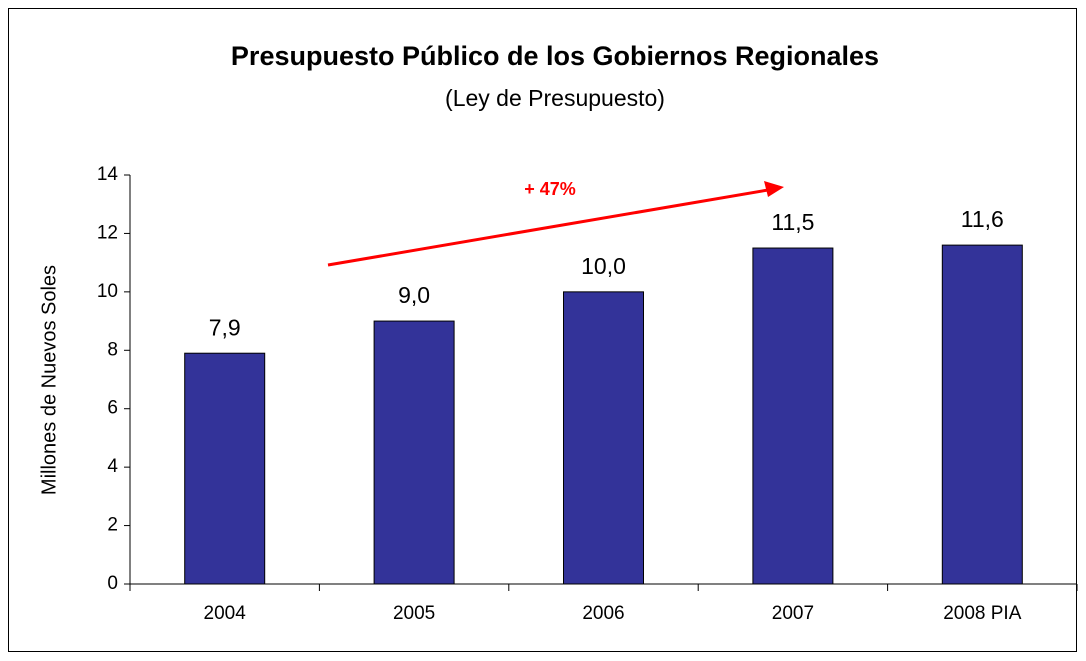 The height and width of the screenshot is (661, 1086). What do you see at coordinates (225, 327) in the screenshot?
I see `value-label: 7,9` at bounding box center [225, 327].